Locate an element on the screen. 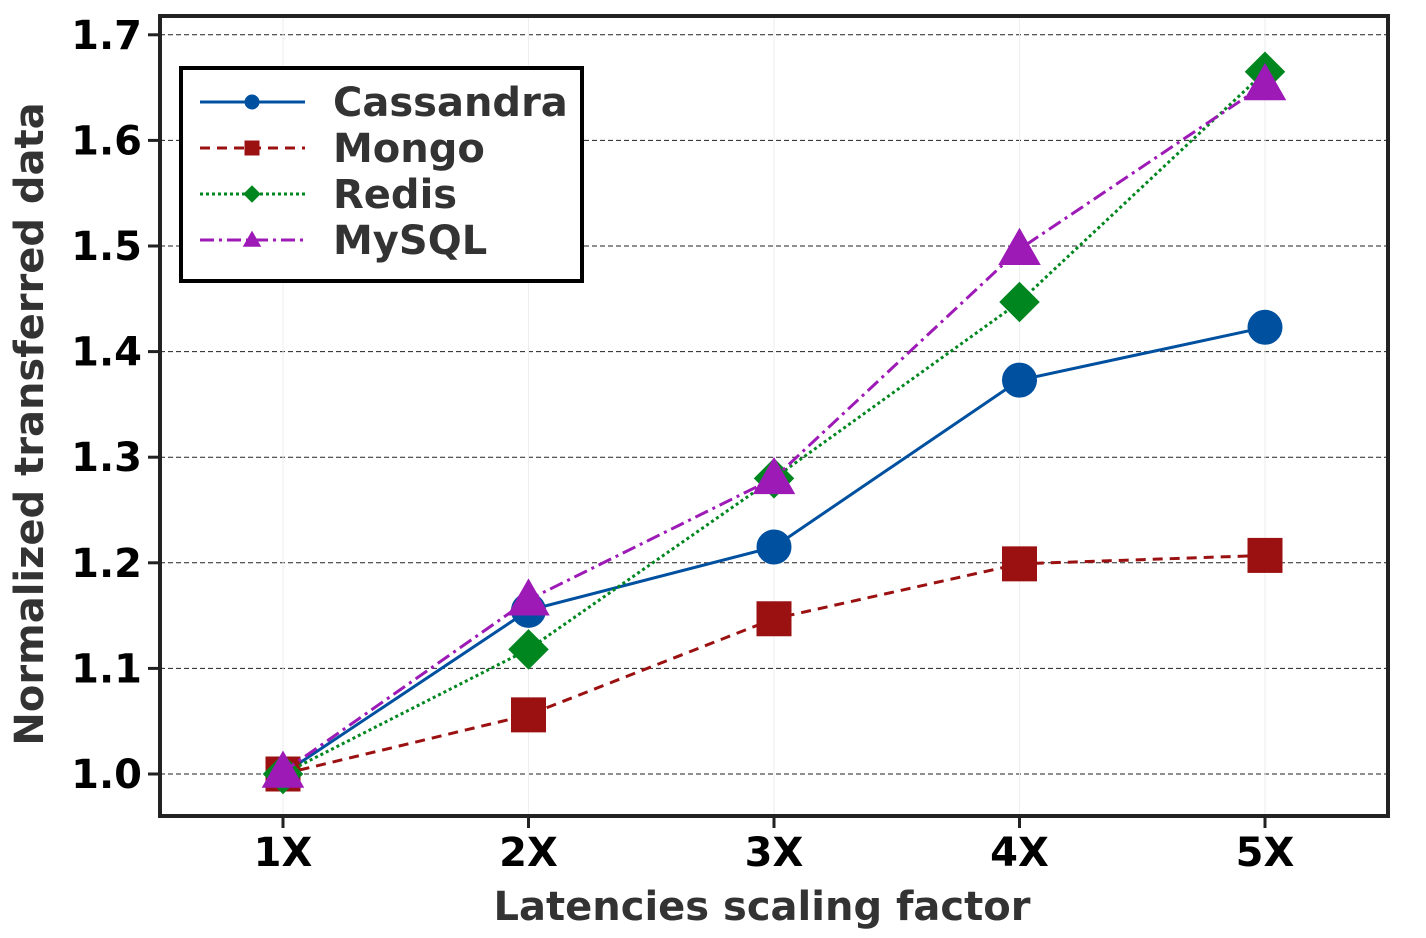  x-tick-label: 5X is located at coordinates (1265, 853).